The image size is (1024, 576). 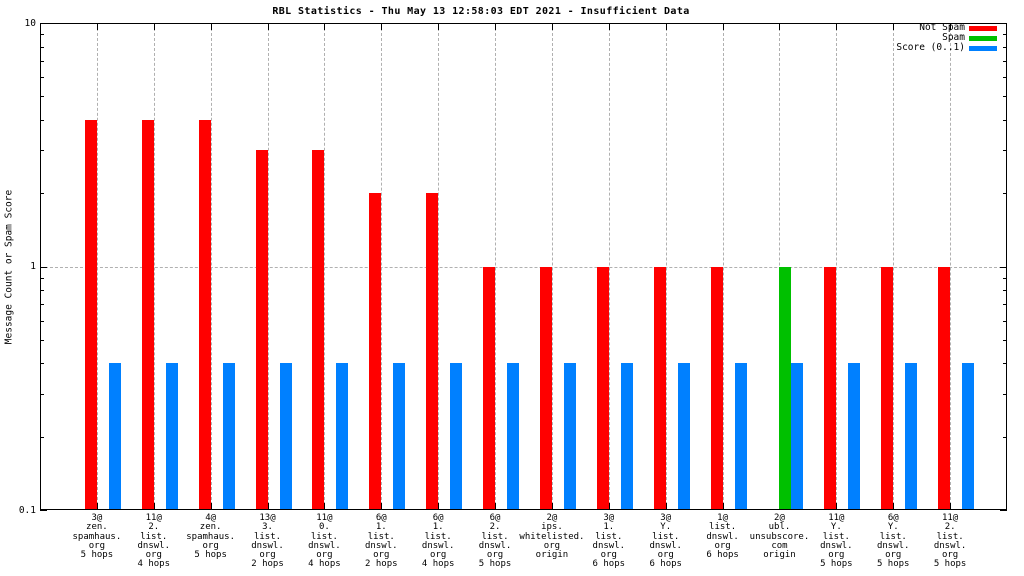 I want to click on x-category-label: 13@ 3. list. dnswl. org 2 hops, so click(x=267, y=541).